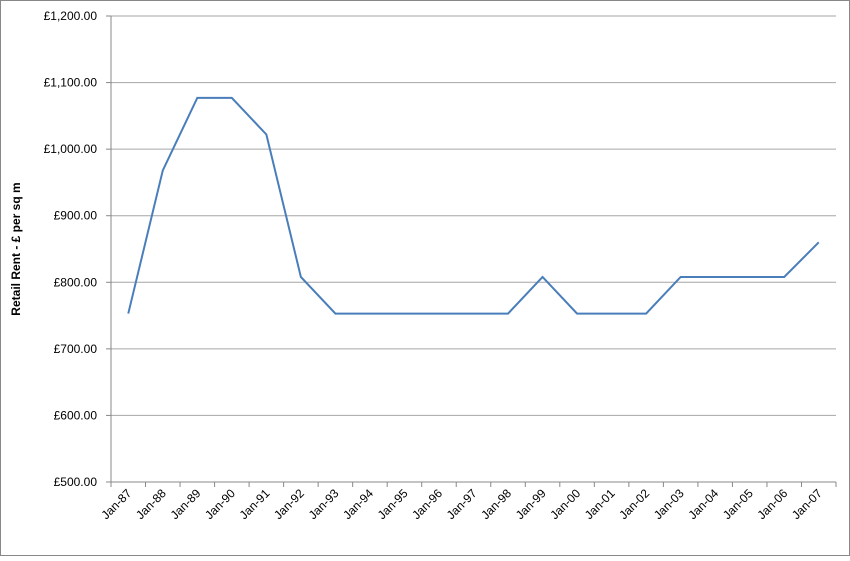 The height and width of the screenshot is (561, 850). I want to click on y-tick-label: £1,200.00, so click(71, 16).